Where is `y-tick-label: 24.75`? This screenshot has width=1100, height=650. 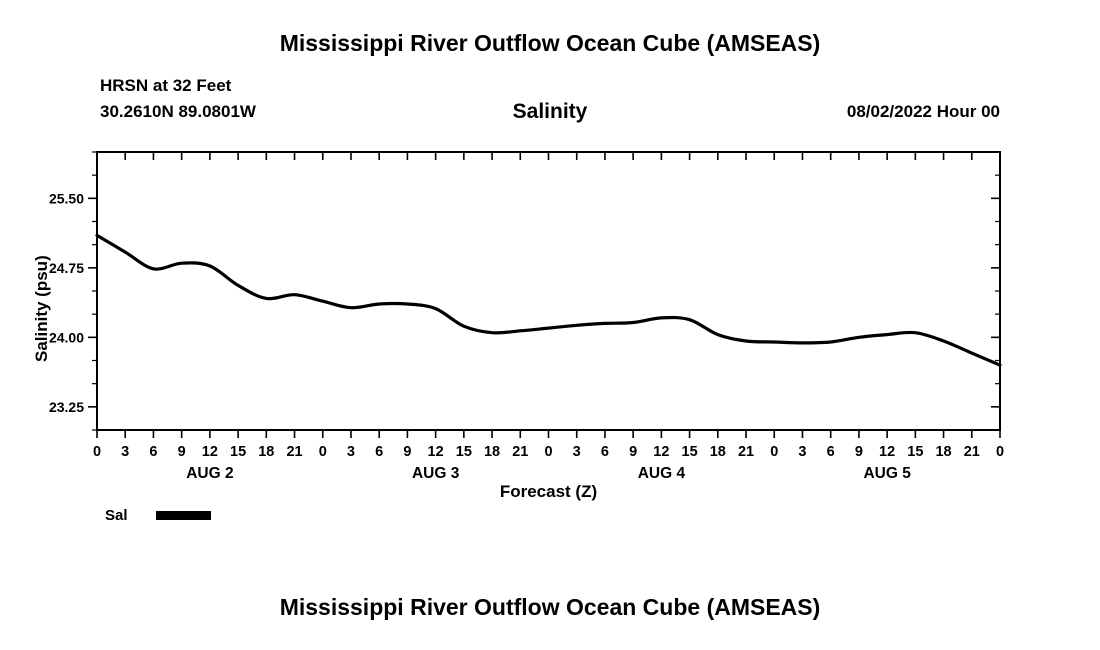
y-tick-label: 24.75 is located at coordinates (66, 268).